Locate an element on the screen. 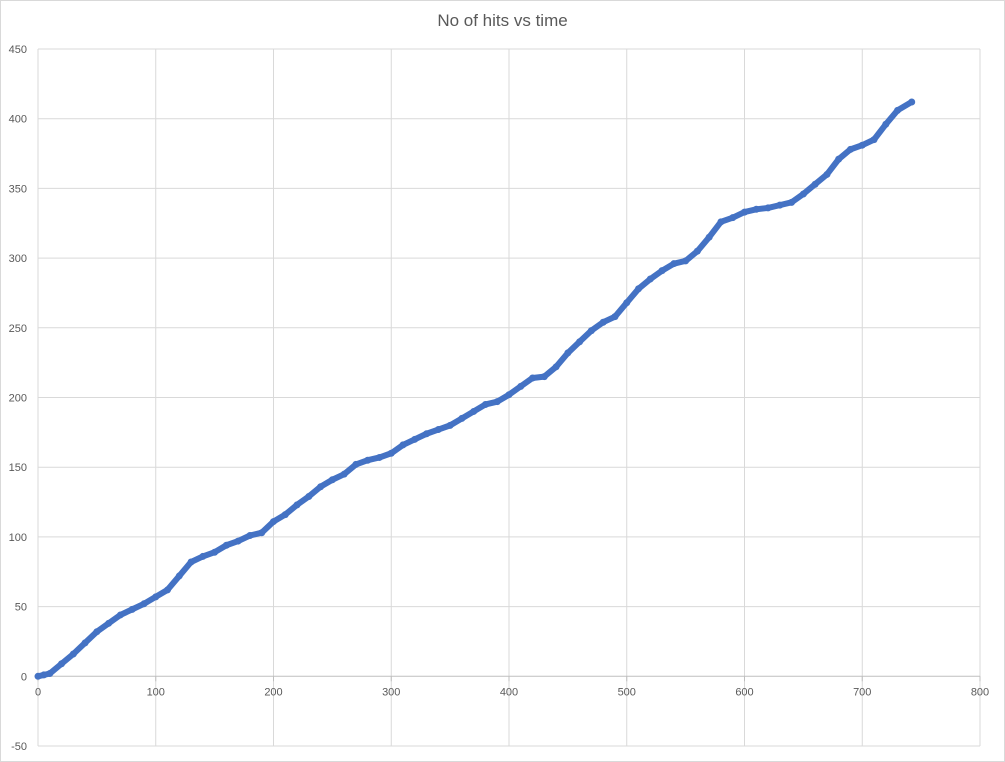  y-tick-label: 0 is located at coordinates (24, 677).